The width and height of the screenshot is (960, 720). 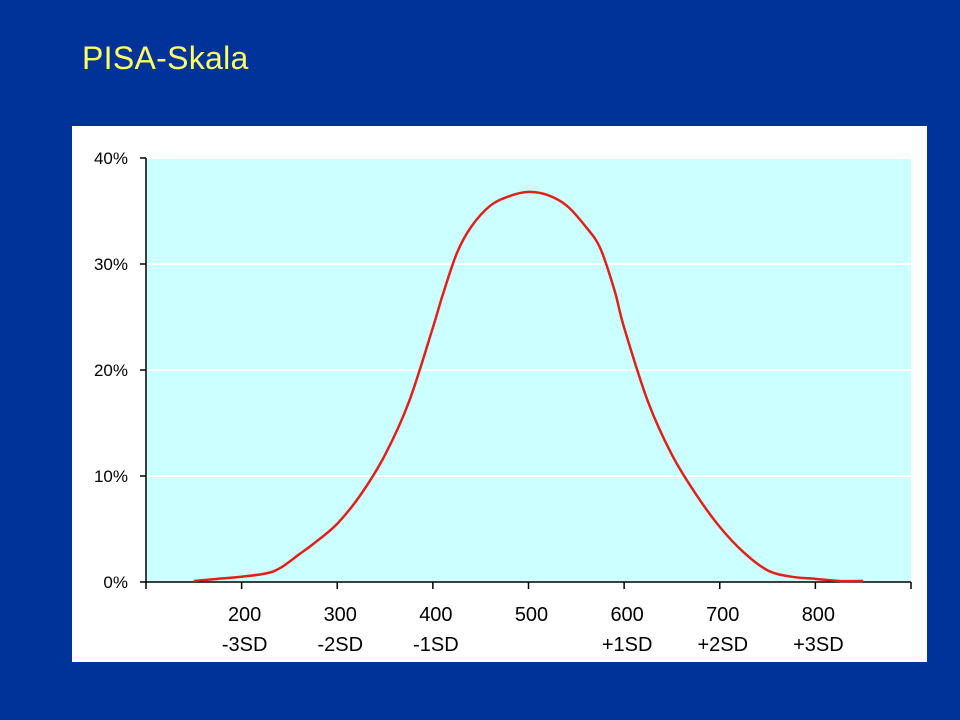 I want to click on x-tick-label: 500, so click(x=531, y=615).